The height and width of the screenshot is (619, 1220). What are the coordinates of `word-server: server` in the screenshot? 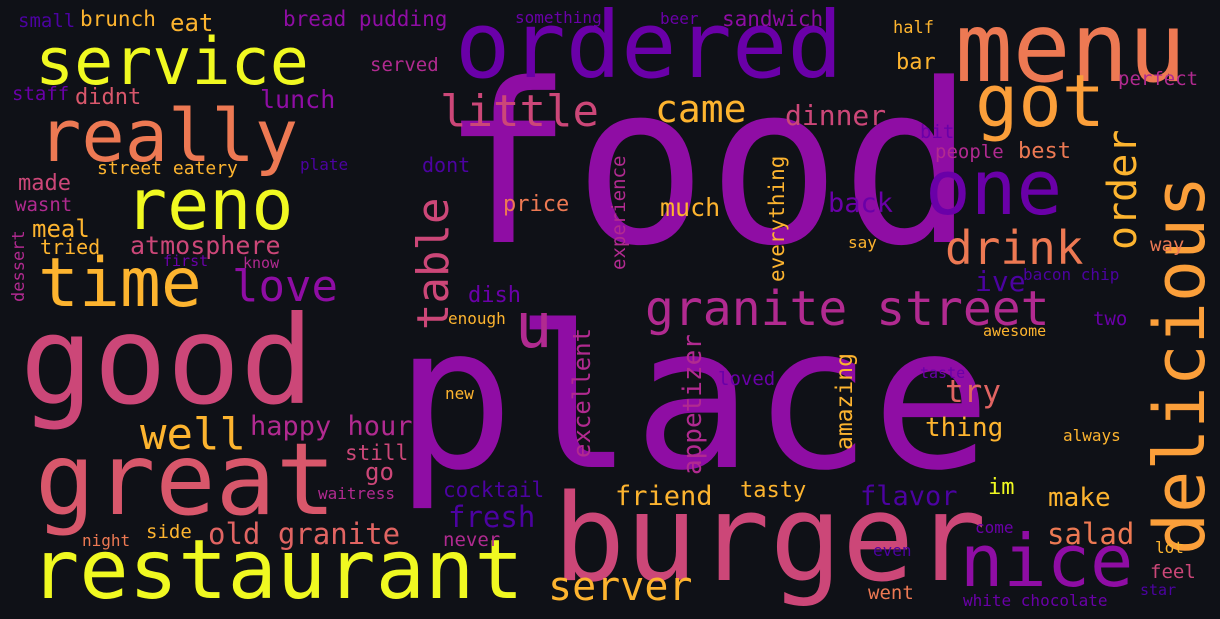 It's located at (620, 587).